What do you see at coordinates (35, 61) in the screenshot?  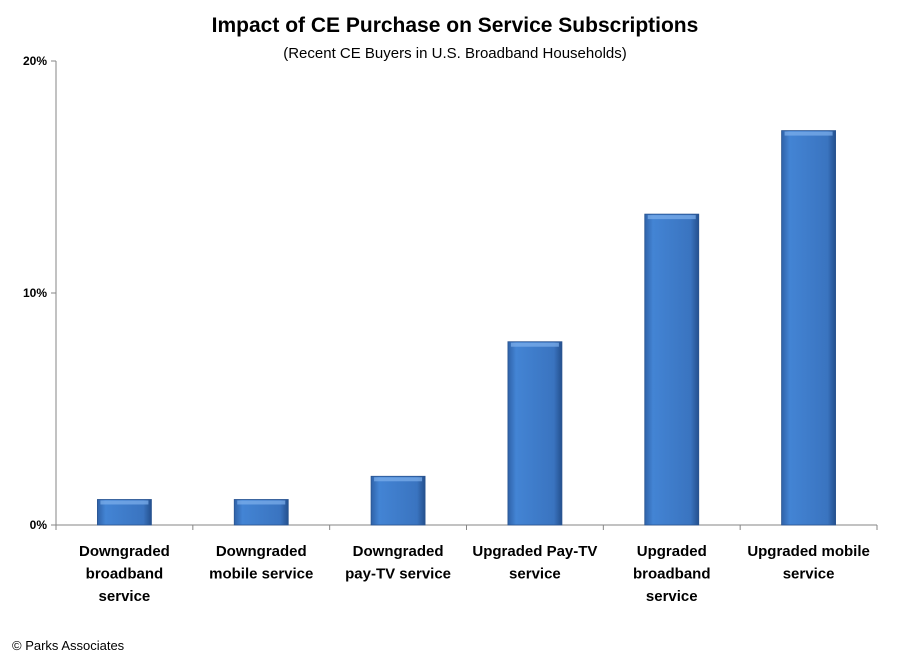 I see `y-tick-label: 20%` at bounding box center [35, 61].